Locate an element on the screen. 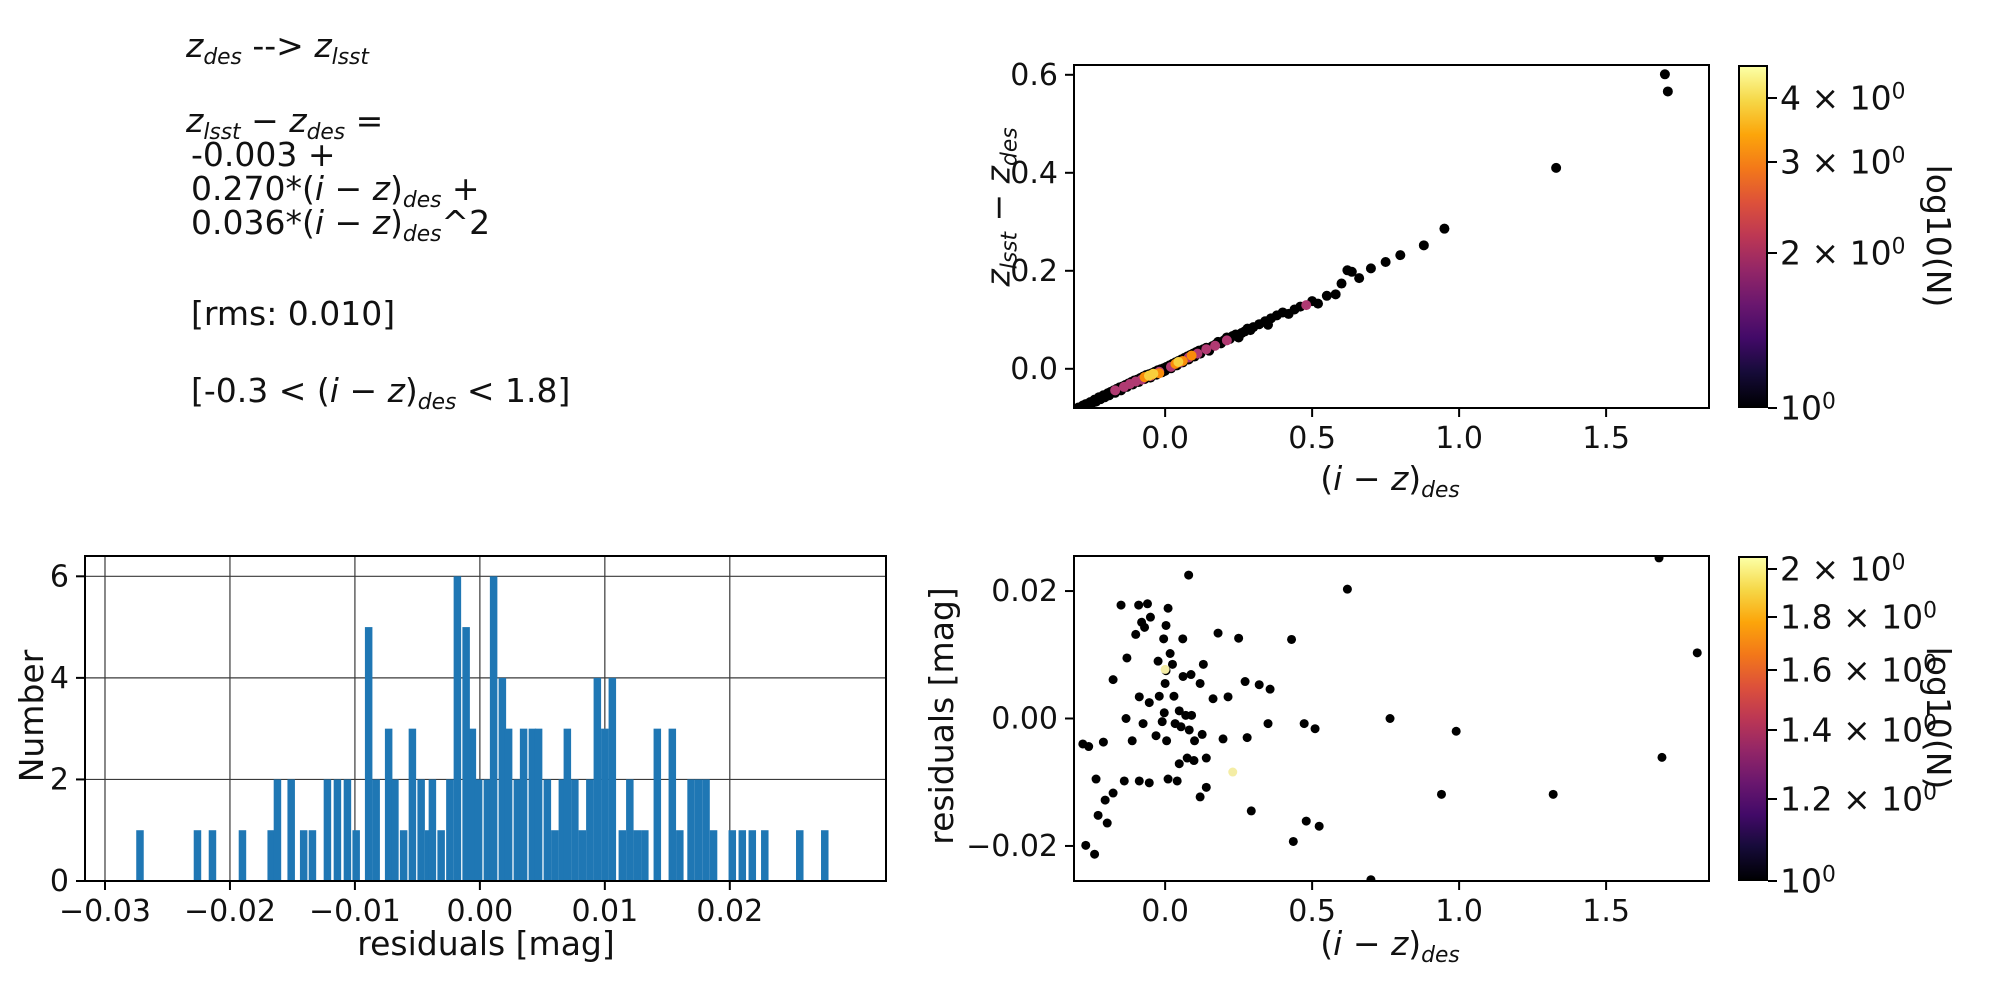 This screenshot has height=1000, width=2000. colorbar-top is located at coordinates (1753, 236).